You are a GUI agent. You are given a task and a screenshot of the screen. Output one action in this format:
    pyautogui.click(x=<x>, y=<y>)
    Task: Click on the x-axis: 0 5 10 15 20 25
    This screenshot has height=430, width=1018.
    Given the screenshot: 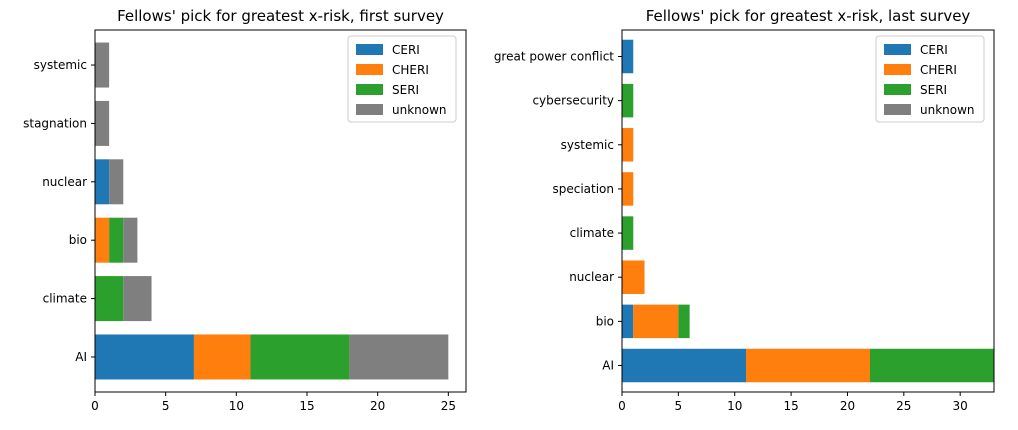 What is the action you would take?
    pyautogui.click(x=273, y=402)
    